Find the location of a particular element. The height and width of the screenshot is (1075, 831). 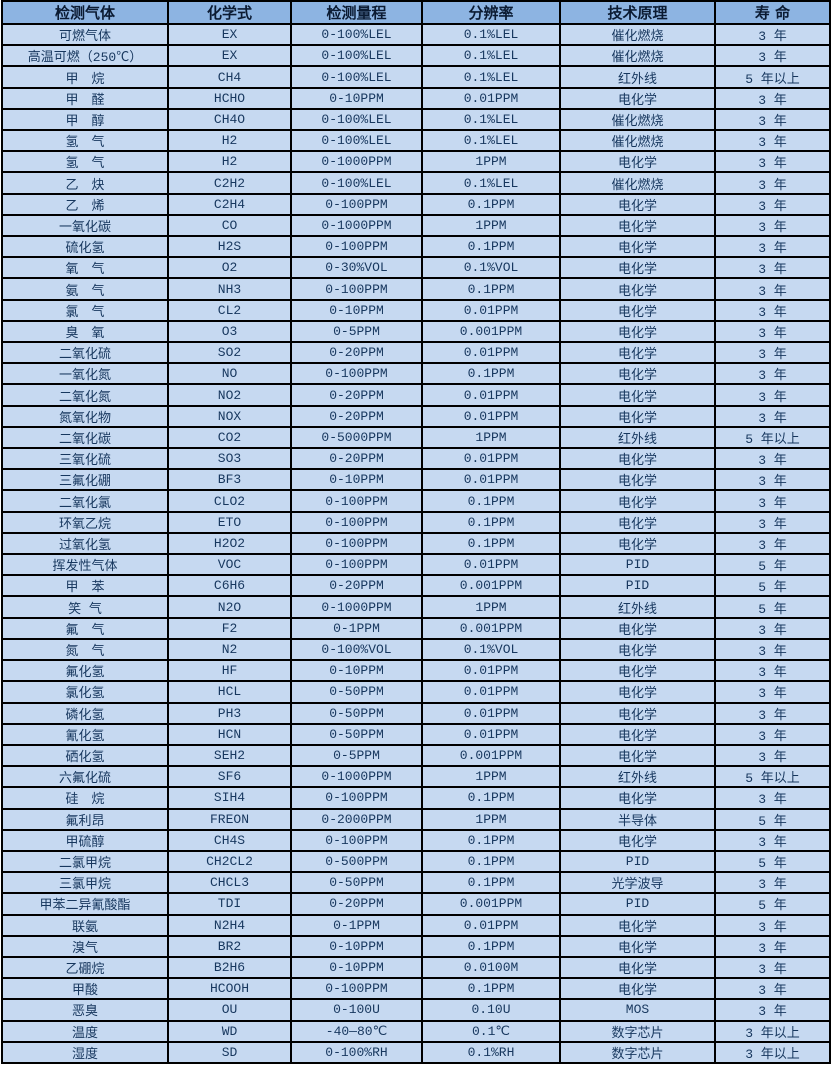

table-cell: 甲酸 is located at coordinates (85, 989).